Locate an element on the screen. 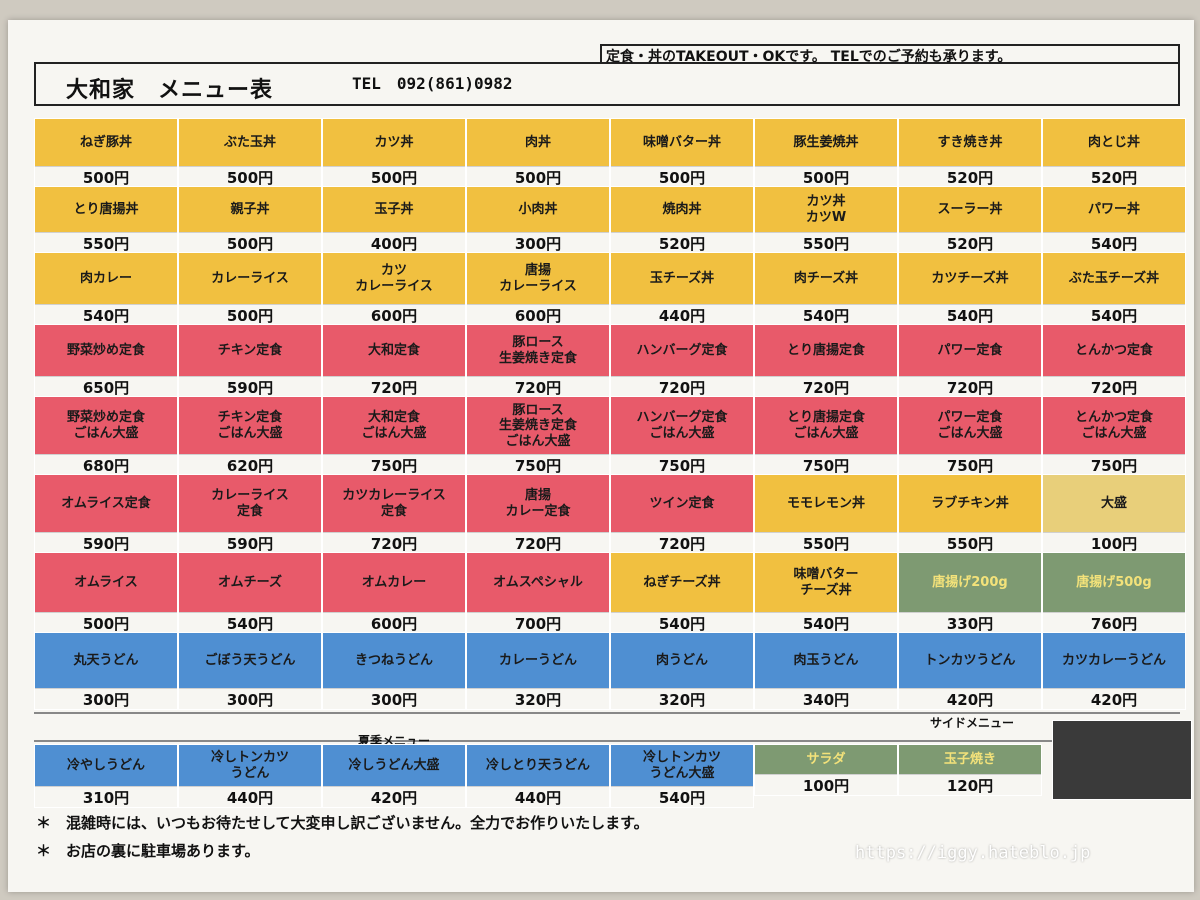 The width and height of the screenshot is (1200, 900). menu-item-name: チキン定食 is located at coordinates (250, 351).